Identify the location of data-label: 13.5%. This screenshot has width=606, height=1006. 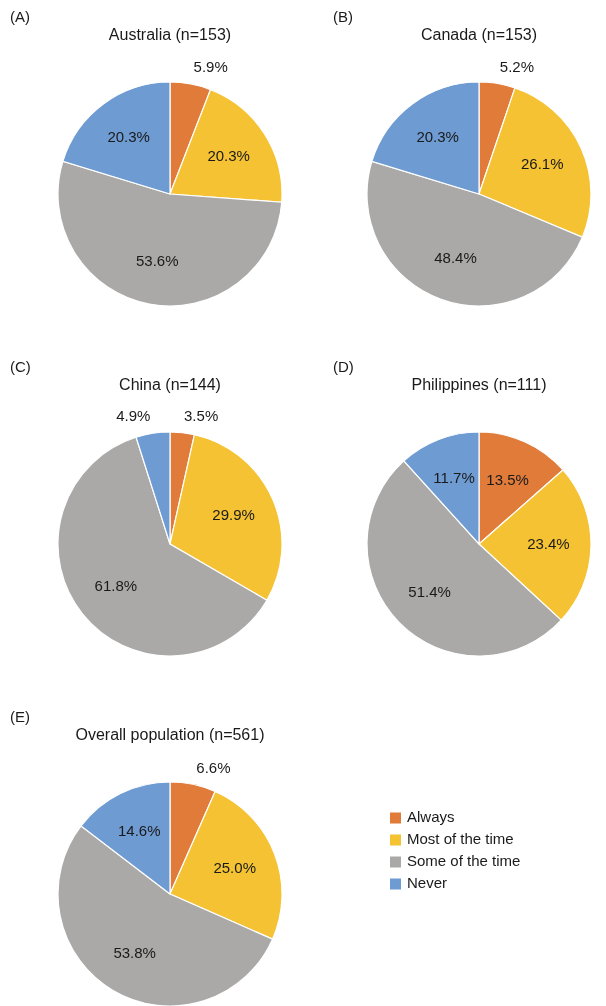
(507, 479).